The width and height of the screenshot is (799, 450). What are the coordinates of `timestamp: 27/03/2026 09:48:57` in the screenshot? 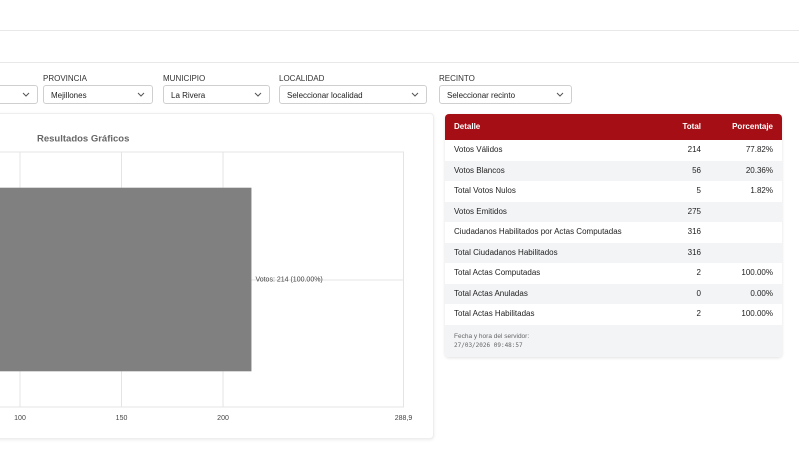 It's located at (488, 345).